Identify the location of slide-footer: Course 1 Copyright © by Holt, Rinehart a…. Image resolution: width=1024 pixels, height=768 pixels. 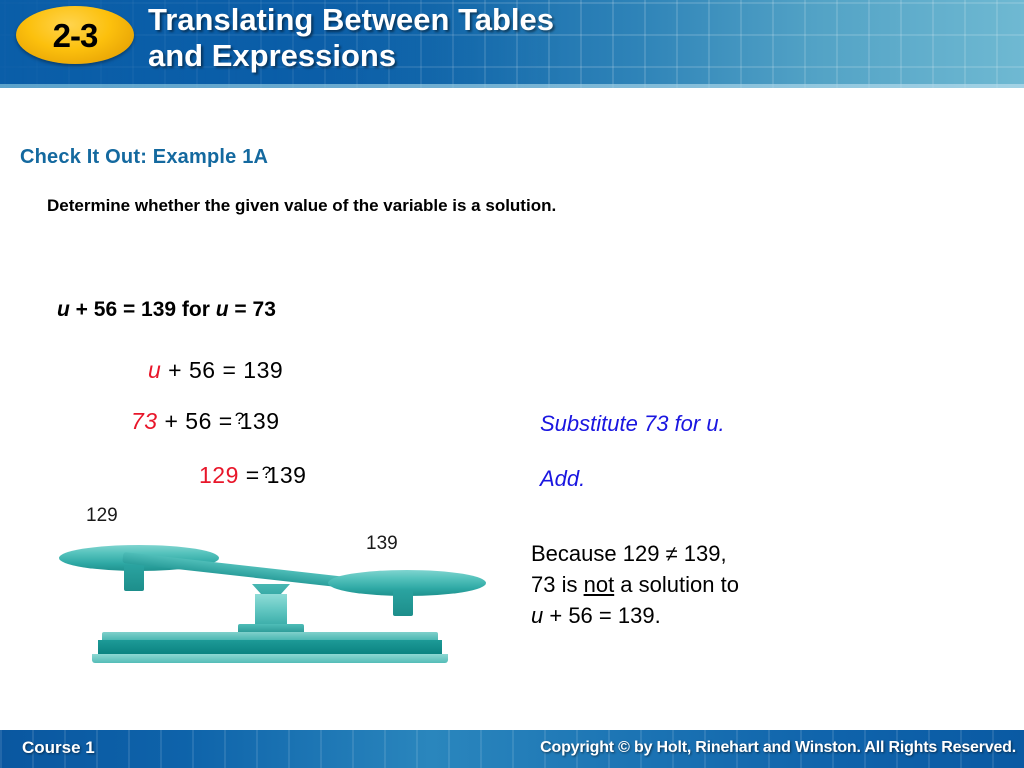
(512, 749).